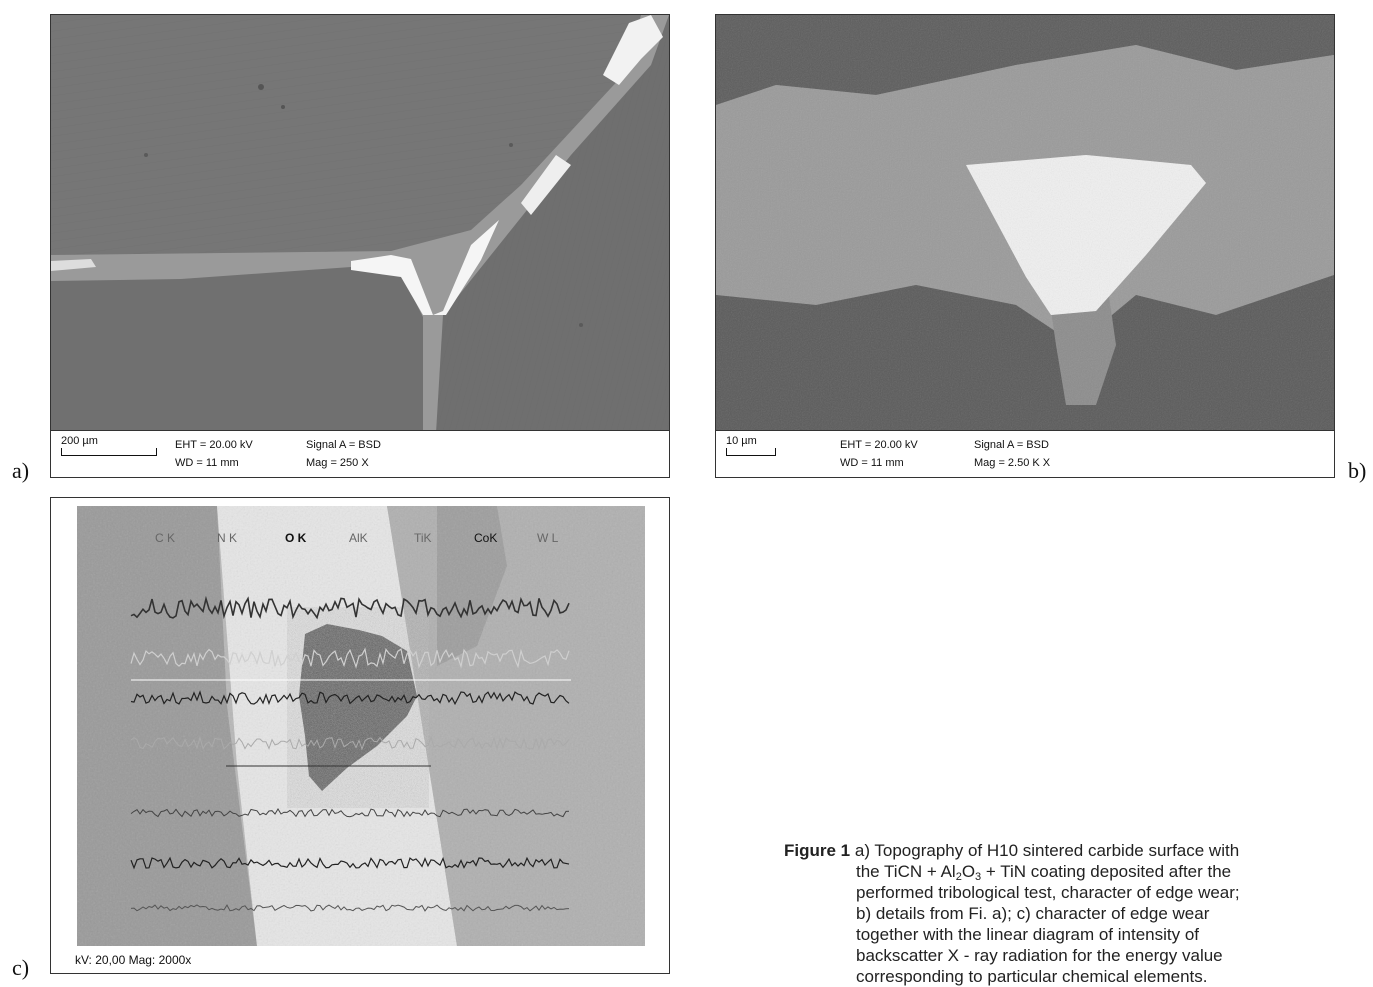 The height and width of the screenshot is (987, 1373). I want to click on footer-c: kV: 20,00 Mag: 2000x, so click(133, 960).